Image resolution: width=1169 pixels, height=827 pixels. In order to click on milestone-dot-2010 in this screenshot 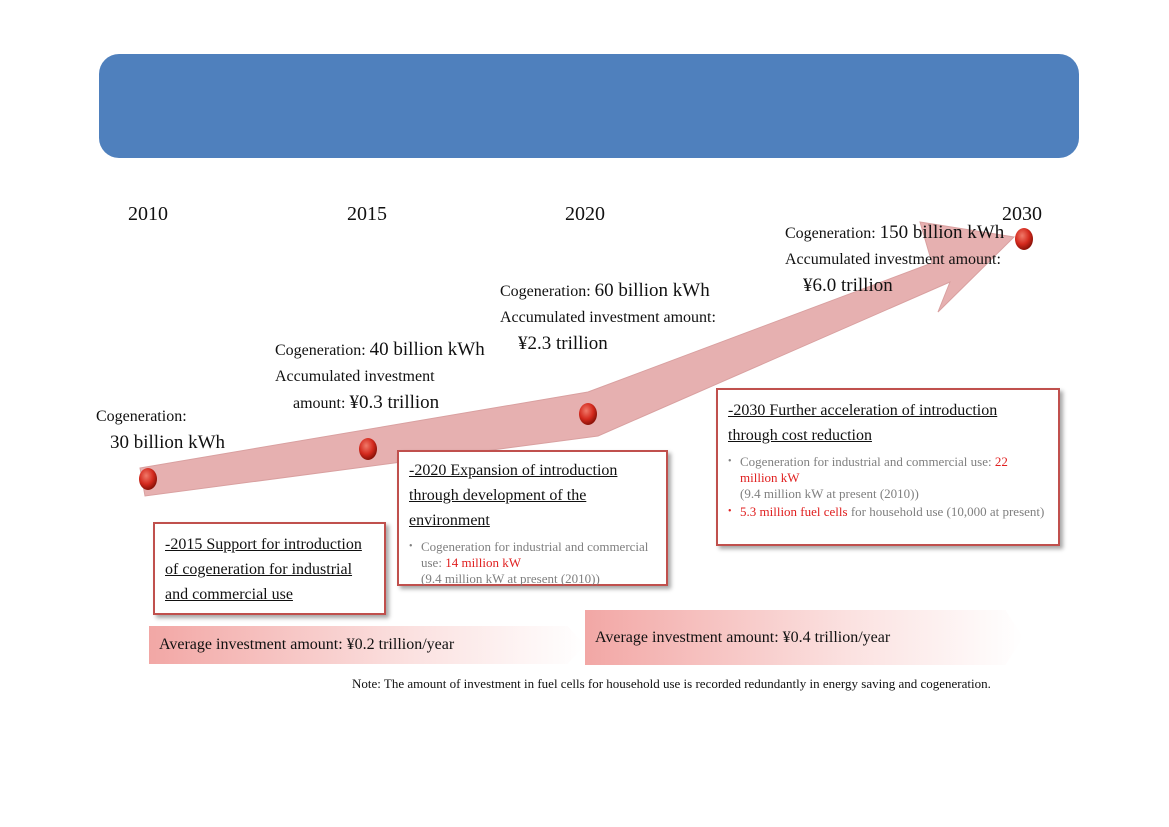, I will do `click(148, 479)`.